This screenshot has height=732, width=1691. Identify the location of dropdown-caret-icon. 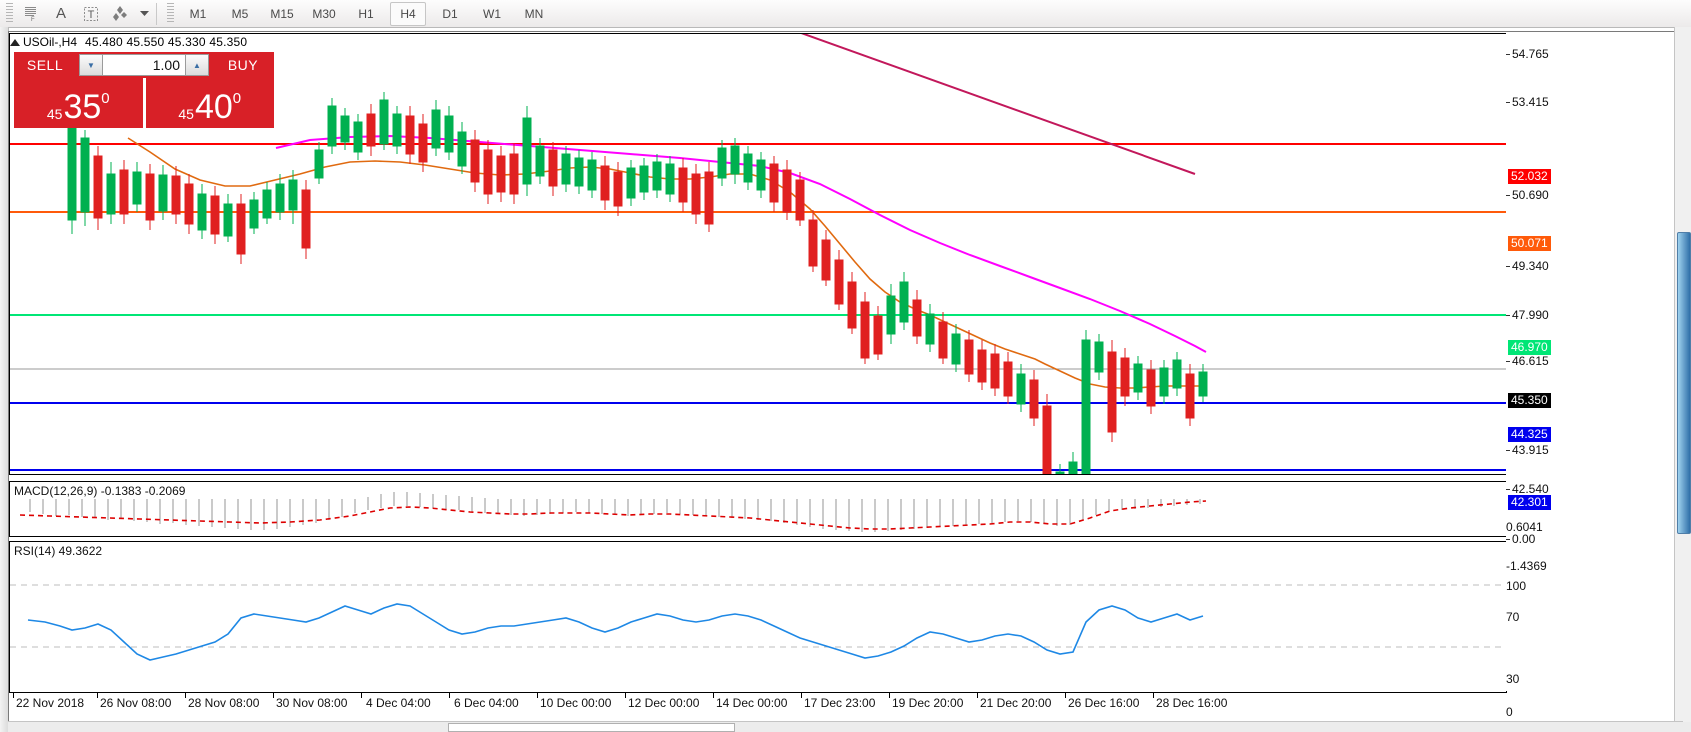
(144, 14).